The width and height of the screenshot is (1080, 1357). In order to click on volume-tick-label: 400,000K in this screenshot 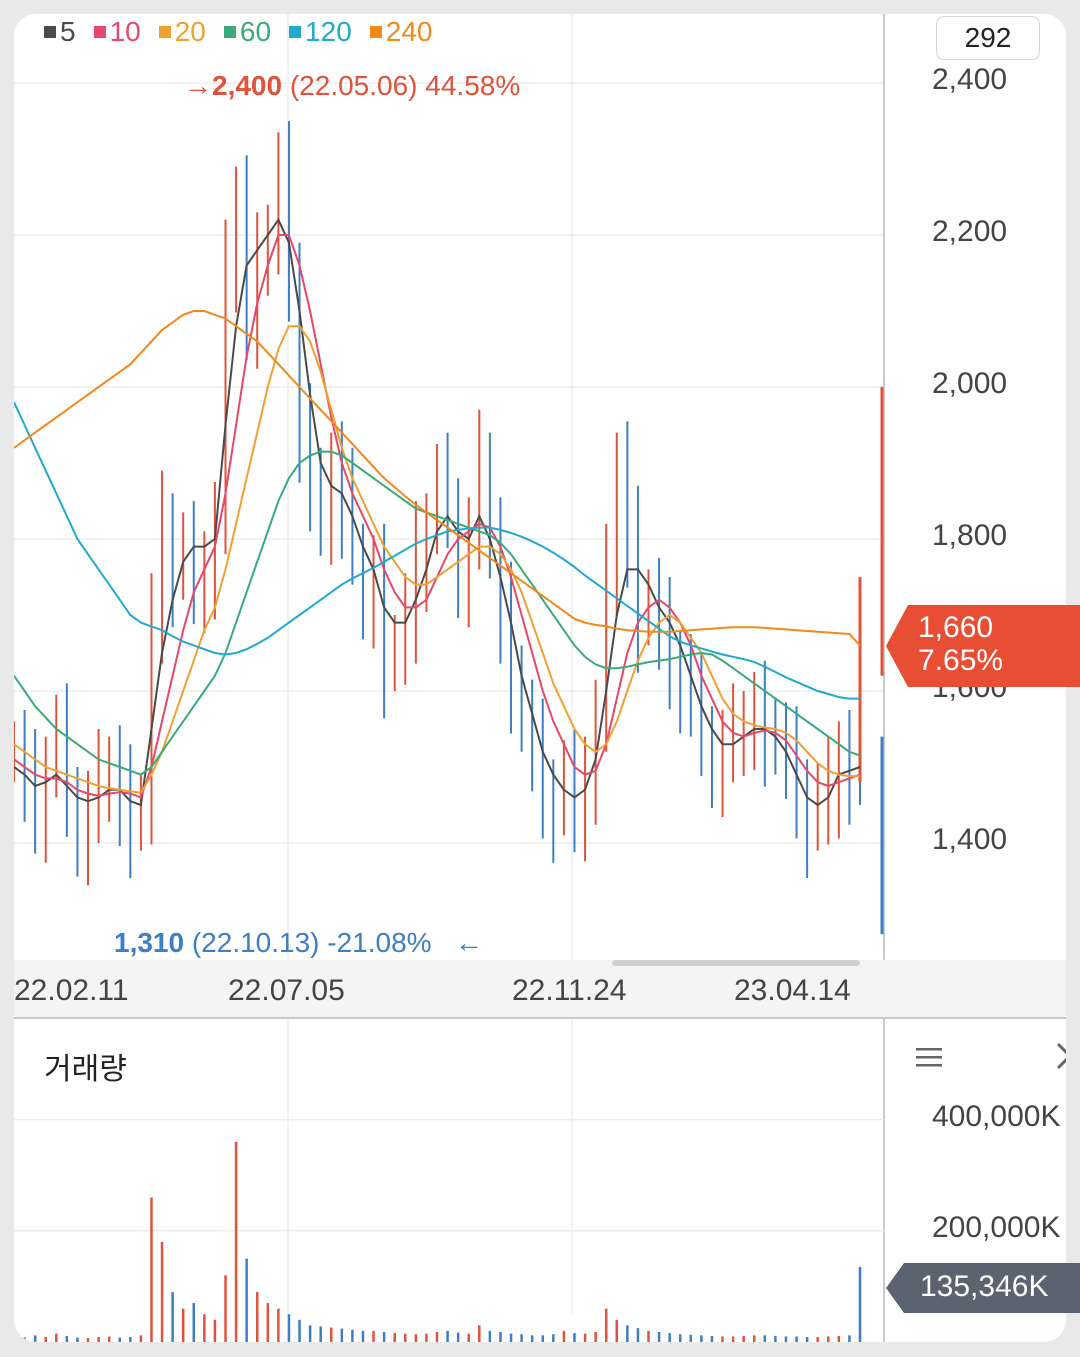, I will do `click(996, 1116)`.